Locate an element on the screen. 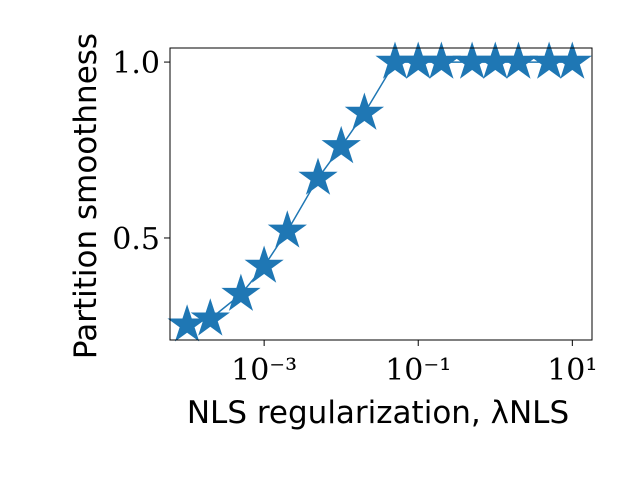  x-tick-label: 10⁻¹ is located at coordinates (418, 370).